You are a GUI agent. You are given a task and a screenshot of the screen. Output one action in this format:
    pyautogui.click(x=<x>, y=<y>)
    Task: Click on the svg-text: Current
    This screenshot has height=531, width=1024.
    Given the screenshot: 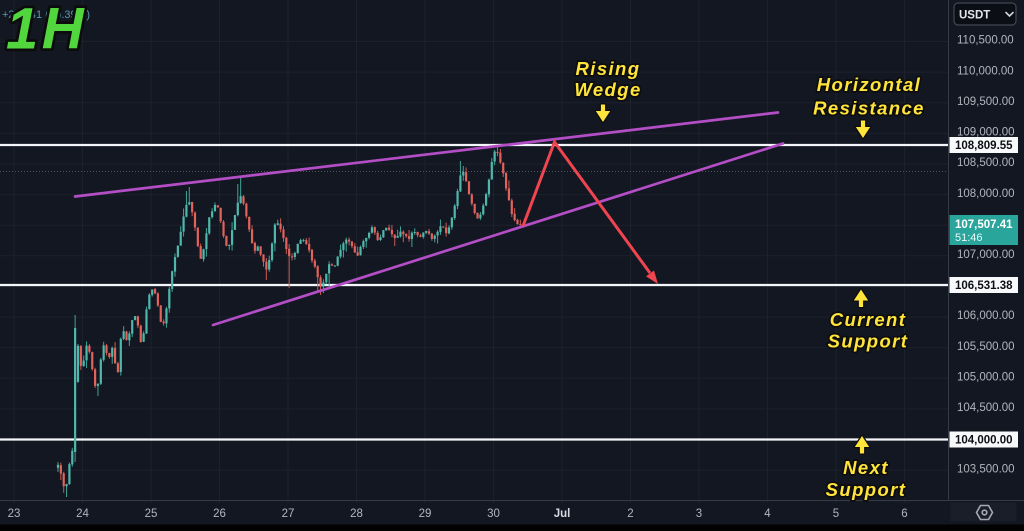 What is the action you would take?
    pyautogui.click(x=868, y=319)
    